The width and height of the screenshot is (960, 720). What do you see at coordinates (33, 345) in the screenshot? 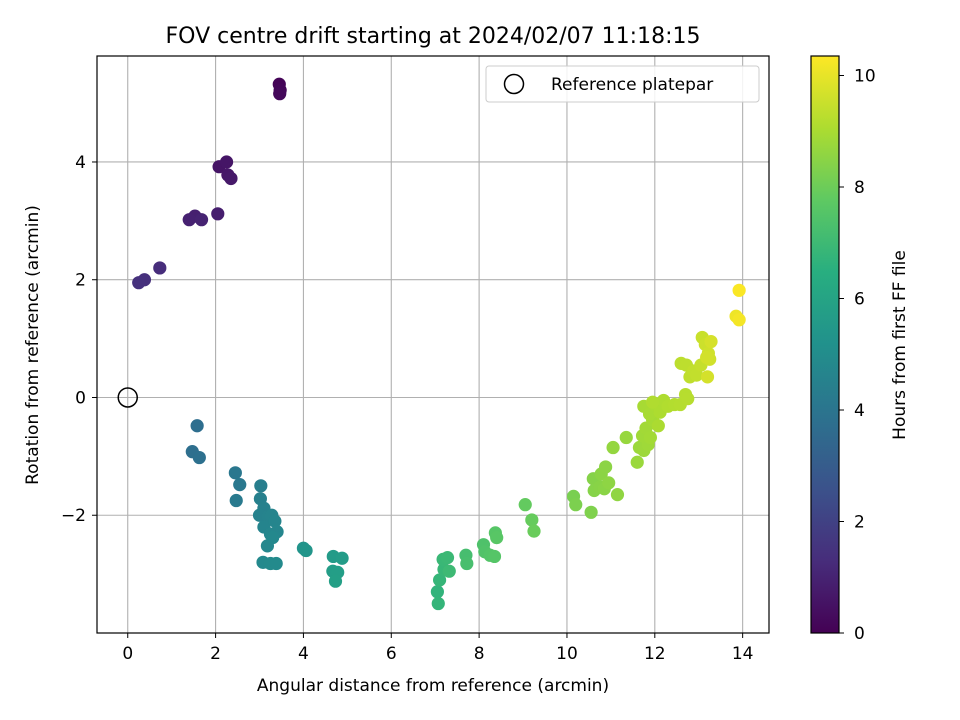
I see `y-axis-label: Rotation from reference (arcmin)` at bounding box center [33, 345].